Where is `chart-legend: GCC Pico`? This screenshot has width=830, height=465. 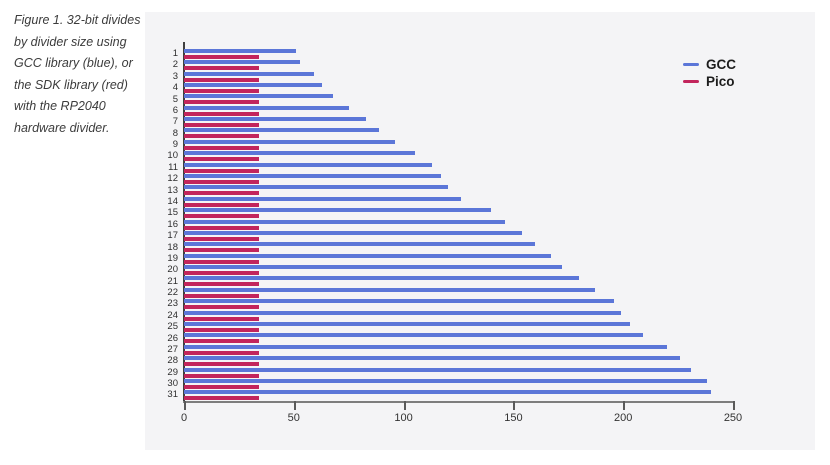
chart-legend: GCC Pico is located at coordinates (709, 73).